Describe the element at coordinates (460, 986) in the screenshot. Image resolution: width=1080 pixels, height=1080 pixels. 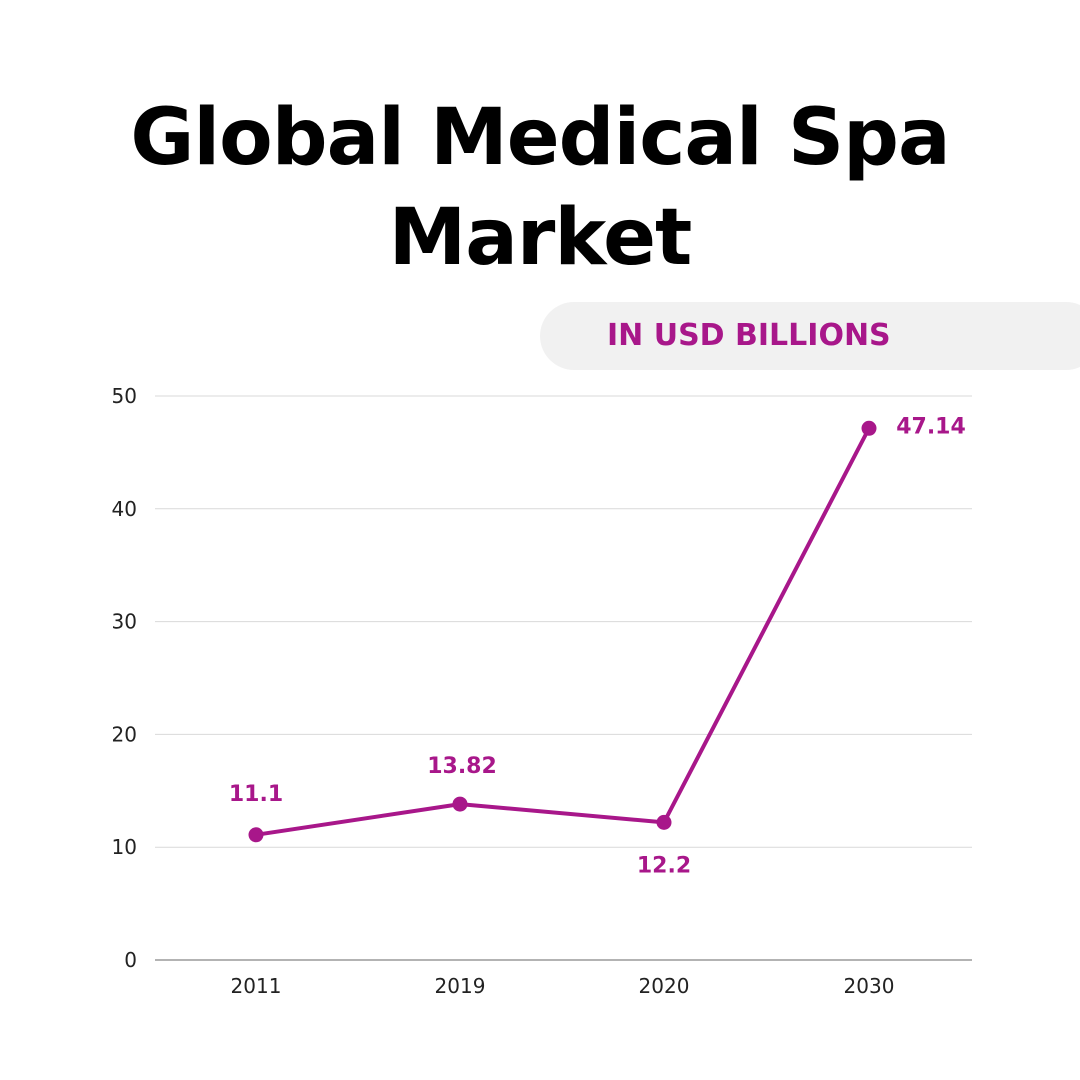
I see `x-tick-label: 2019` at that location.